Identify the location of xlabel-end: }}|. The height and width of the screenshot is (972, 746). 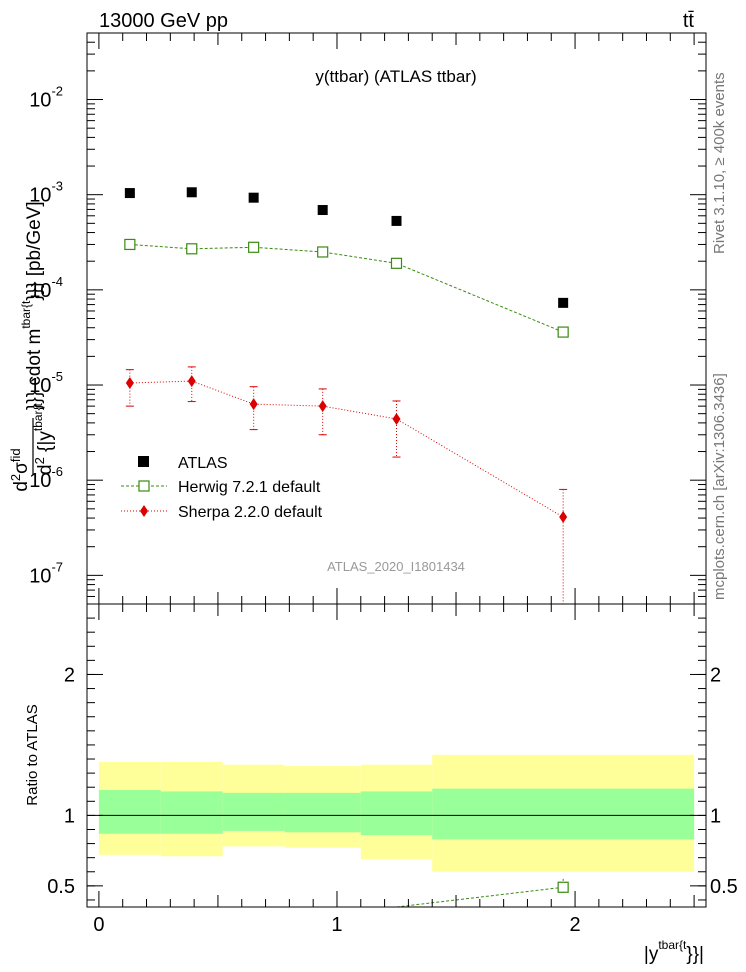
(695, 954).